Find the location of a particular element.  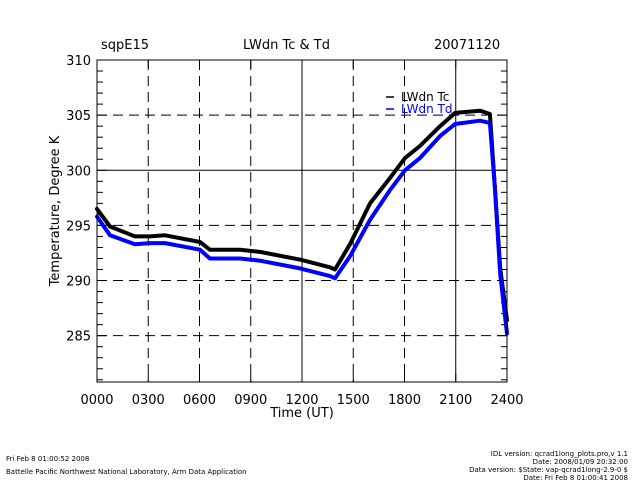

date-label: 20071120 is located at coordinates (467, 45).